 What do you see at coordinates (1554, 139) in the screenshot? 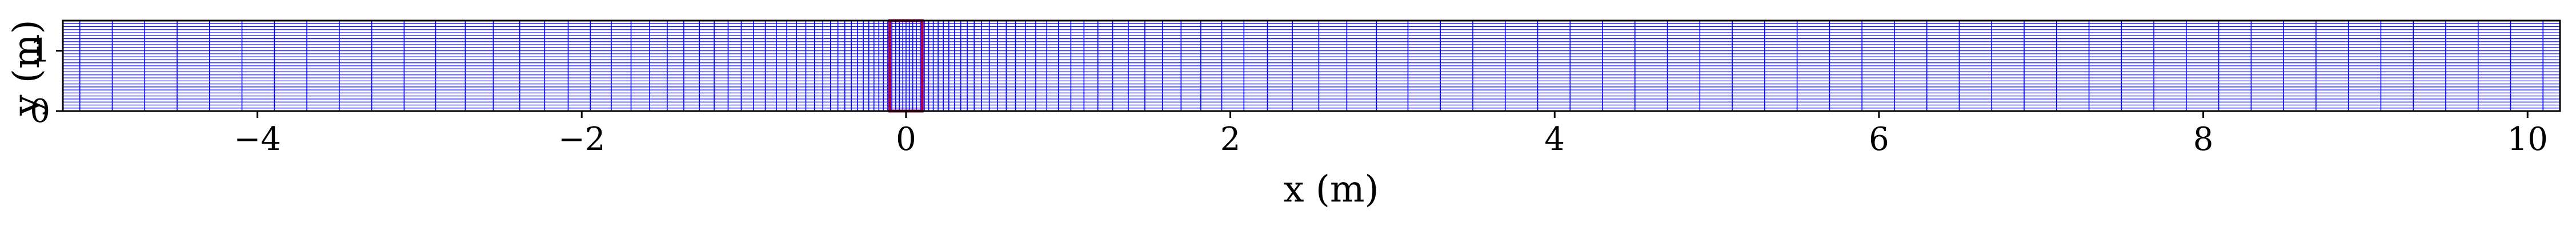
I see `x-tick-label: 4` at bounding box center [1554, 139].